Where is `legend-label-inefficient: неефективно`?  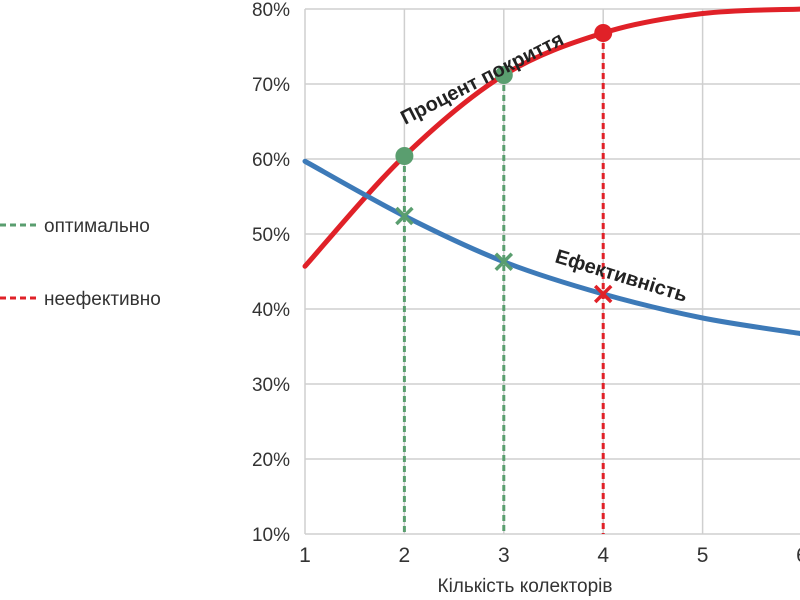
legend-label-inefficient: неефективно is located at coordinates (102, 299).